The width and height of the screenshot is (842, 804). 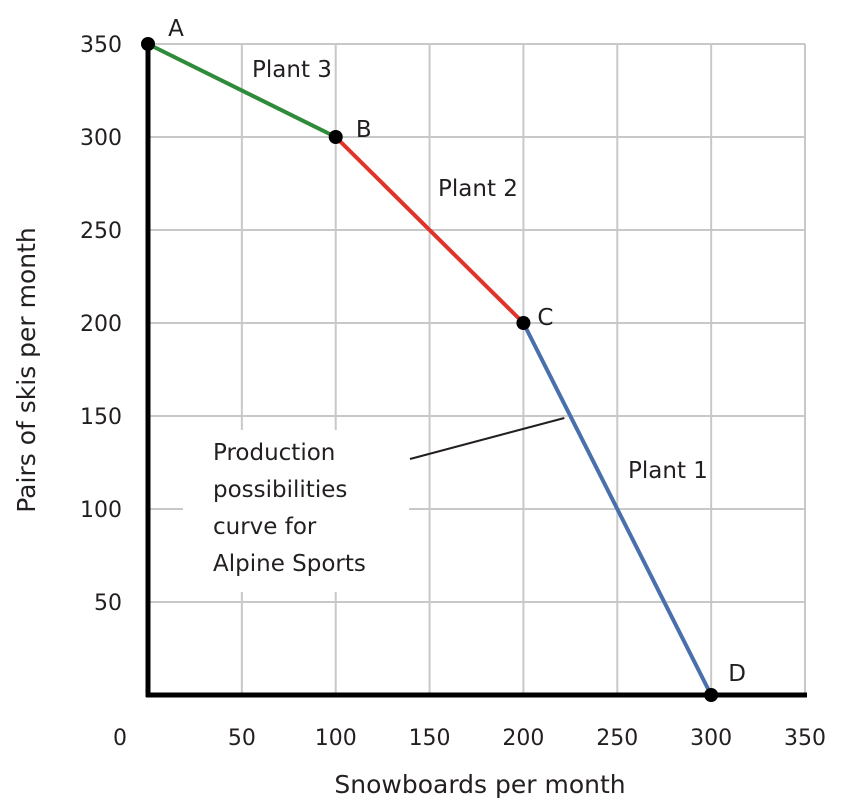 I want to click on annotation-background, so click(x=296, y=511).